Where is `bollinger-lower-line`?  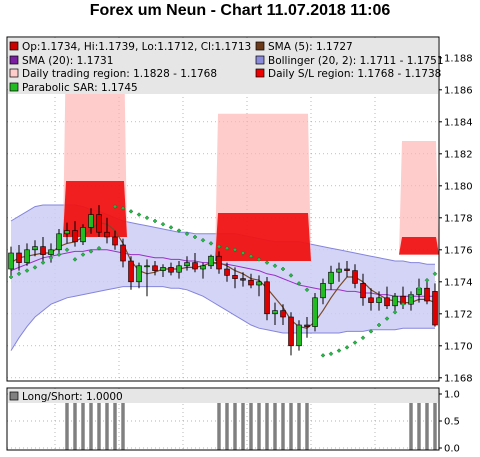 bollinger-lower-line is located at coordinates (222, 318).